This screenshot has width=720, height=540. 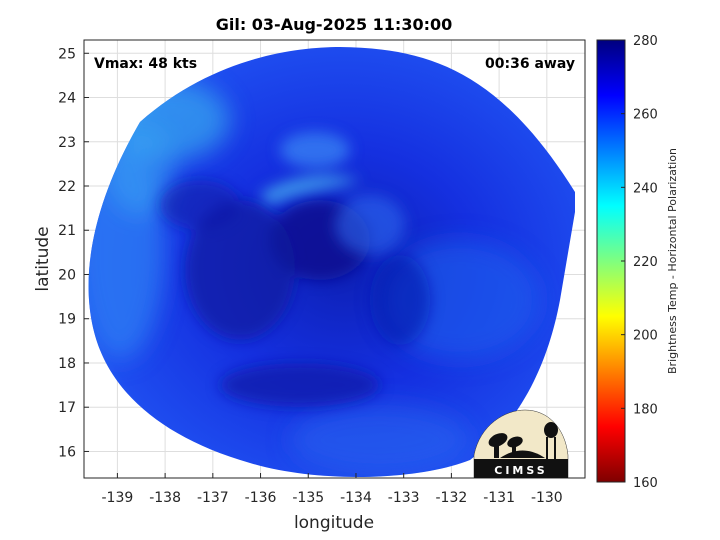 I want to click on y-tick-label: 25, so click(x=67, y=54).